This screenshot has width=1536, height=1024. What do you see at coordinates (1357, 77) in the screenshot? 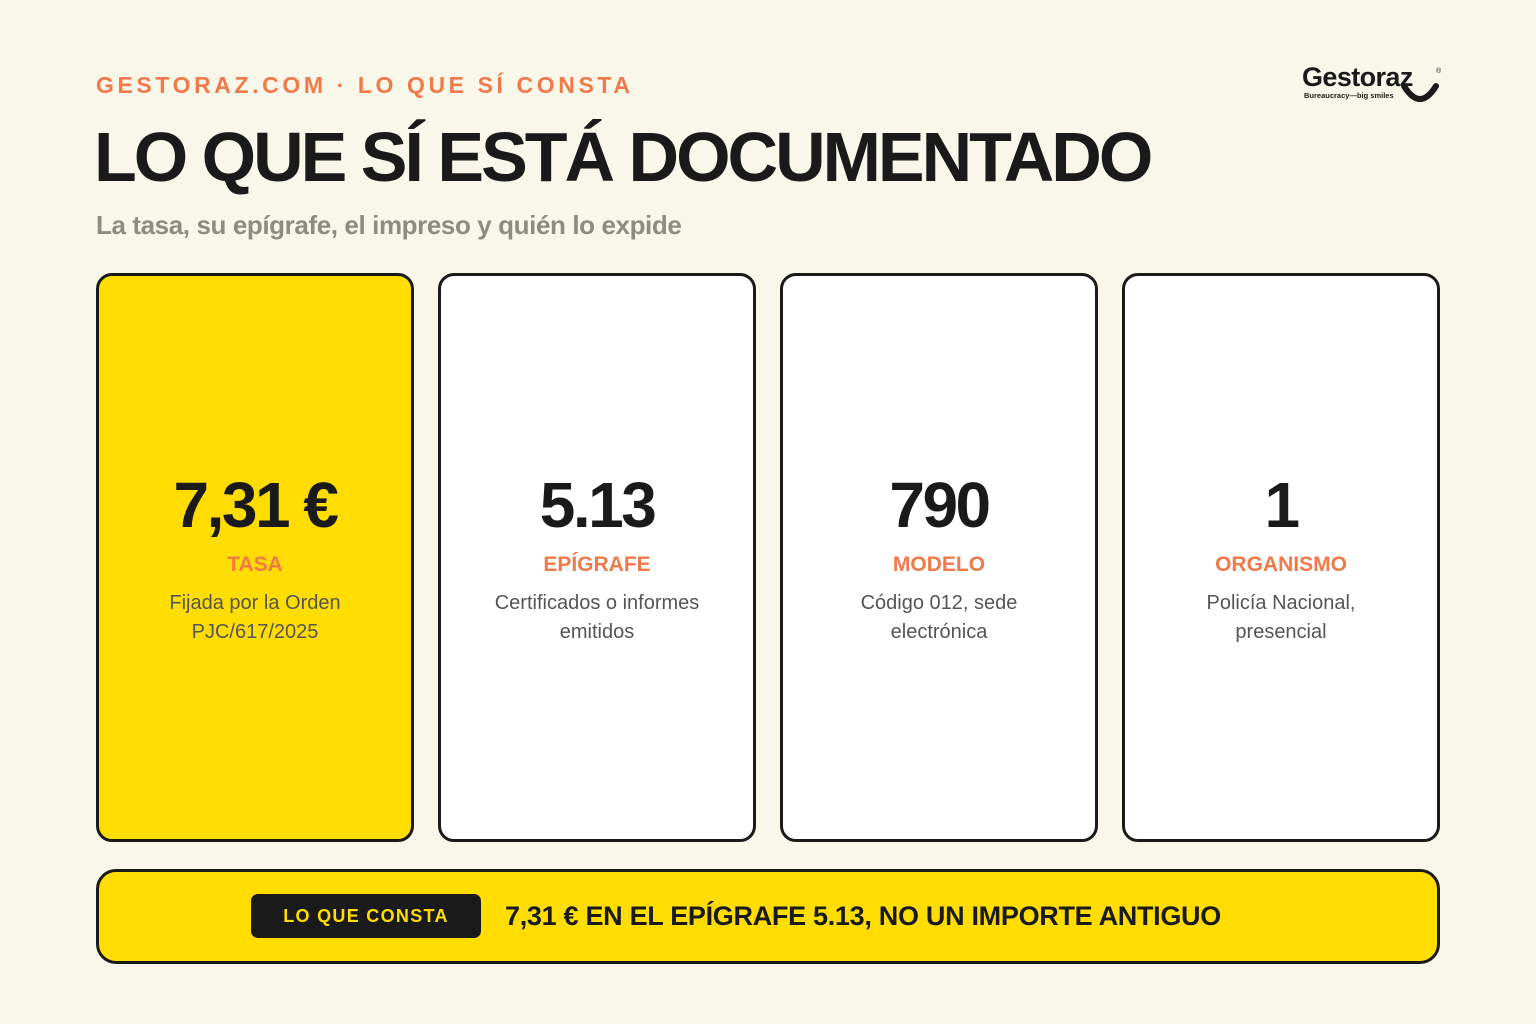
I see `logo-wordmark: Gestoraz` at bounding box center [1357, 77].